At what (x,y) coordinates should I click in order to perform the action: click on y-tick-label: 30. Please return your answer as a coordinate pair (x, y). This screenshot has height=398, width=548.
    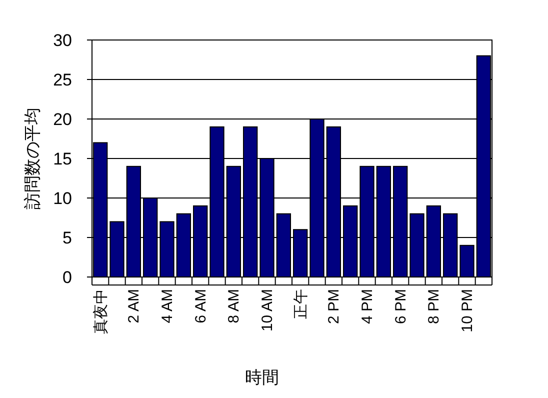
    Looking at the image, I should click on (62, 40).